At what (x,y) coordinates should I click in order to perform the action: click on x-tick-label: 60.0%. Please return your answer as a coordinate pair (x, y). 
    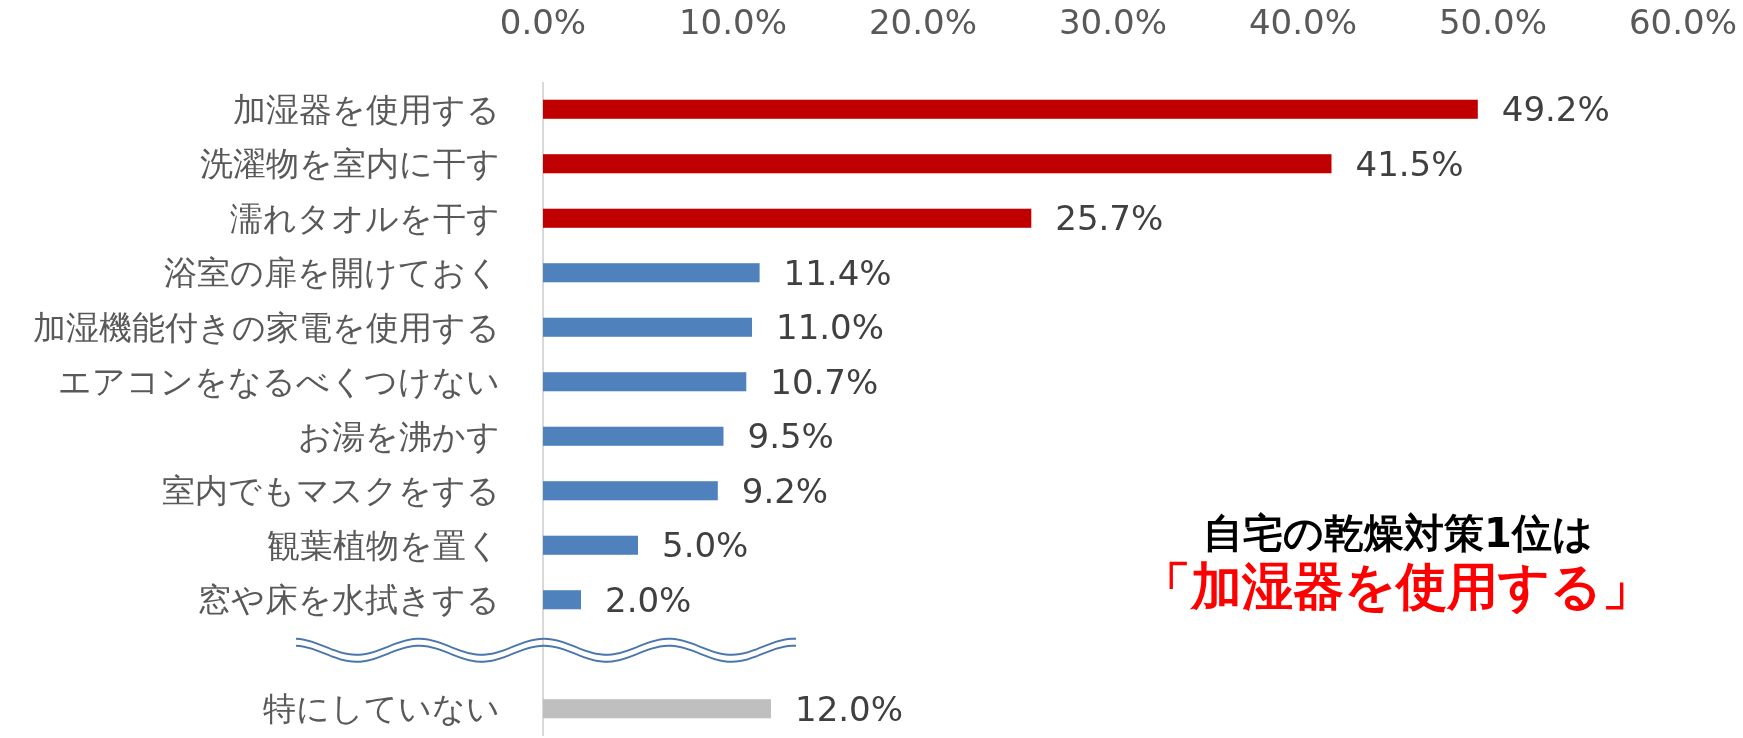
    Looking at the image, I should click on (1683, 22).